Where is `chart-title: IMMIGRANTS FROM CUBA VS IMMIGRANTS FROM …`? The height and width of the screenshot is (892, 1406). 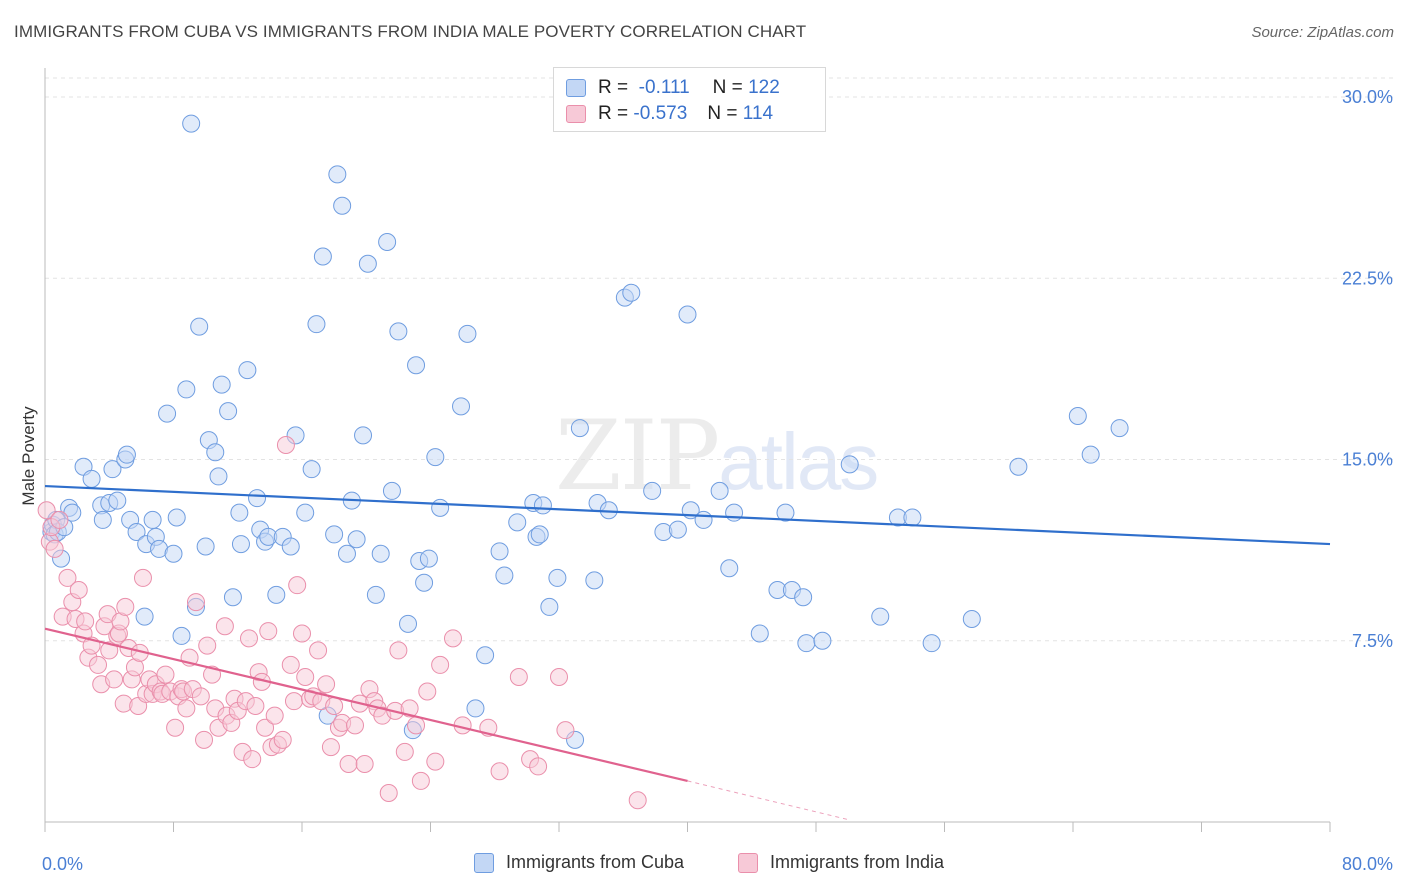
chart-title: IMMIGRANTS FROM CUBA VS IMMIGRANTS FROM … is located at coordinates (410, 31).